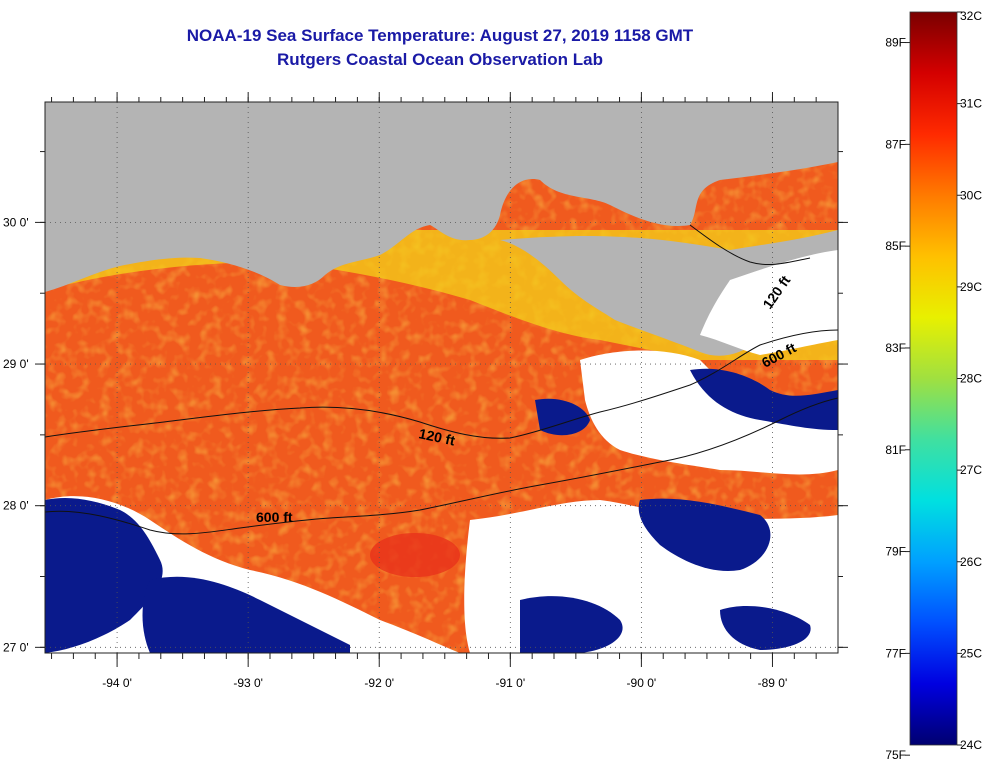 Image resolution: width=992 pixels, height=761 pixels. What do you see at coordinates (971, 653) in the screenshot?
I see `colorbar-label-celsius: 25C` at bounding box center [971, 653].